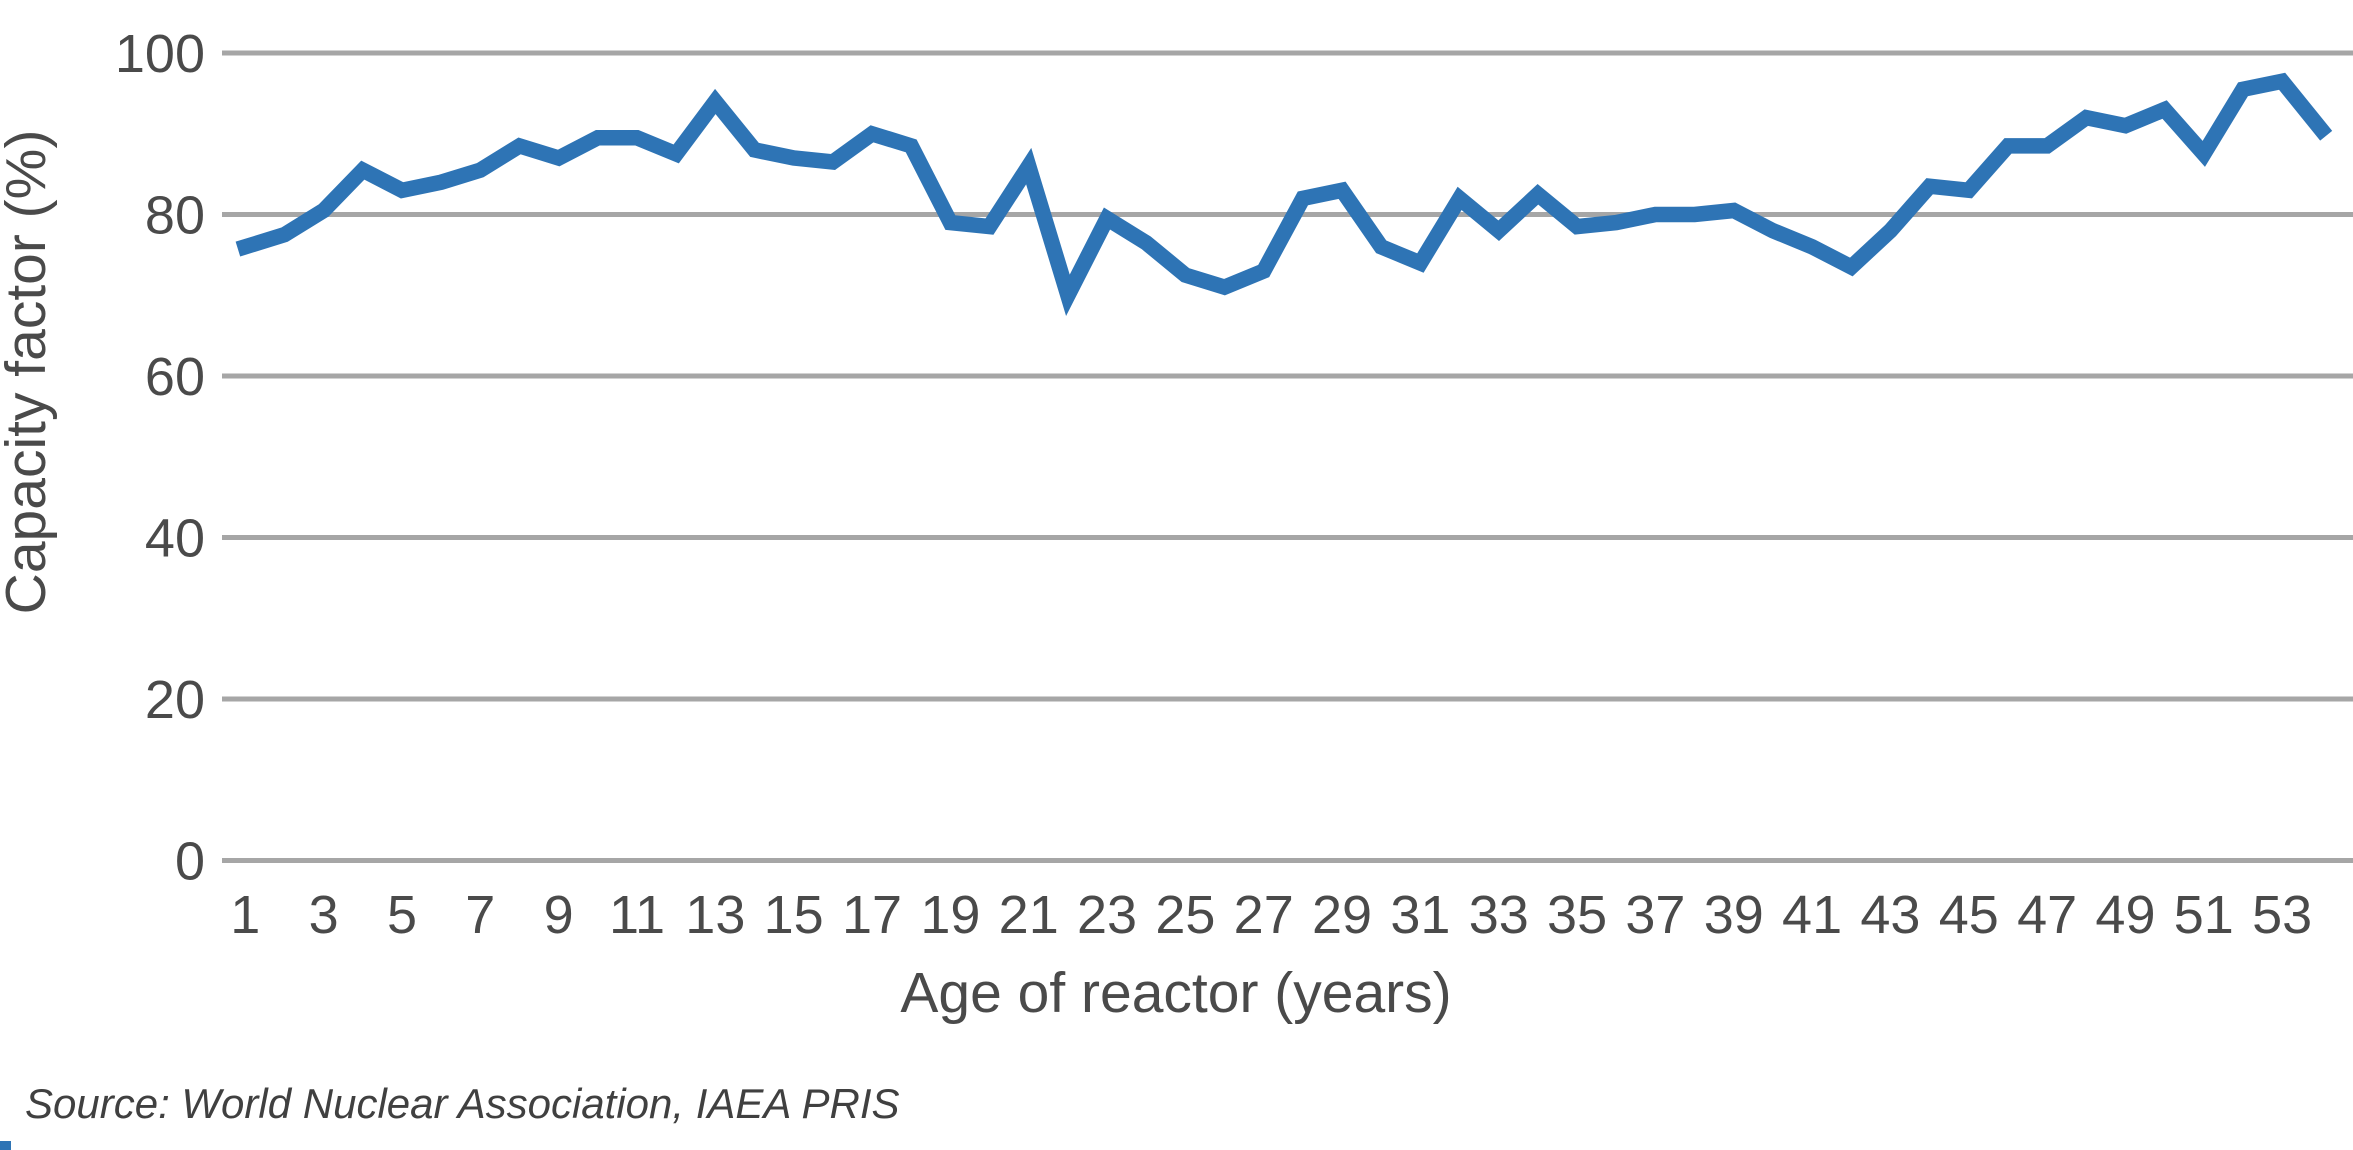 This screenshot has height=1150, width=2353. I want to click on x-tick-49: 49, so click(2125, 915).